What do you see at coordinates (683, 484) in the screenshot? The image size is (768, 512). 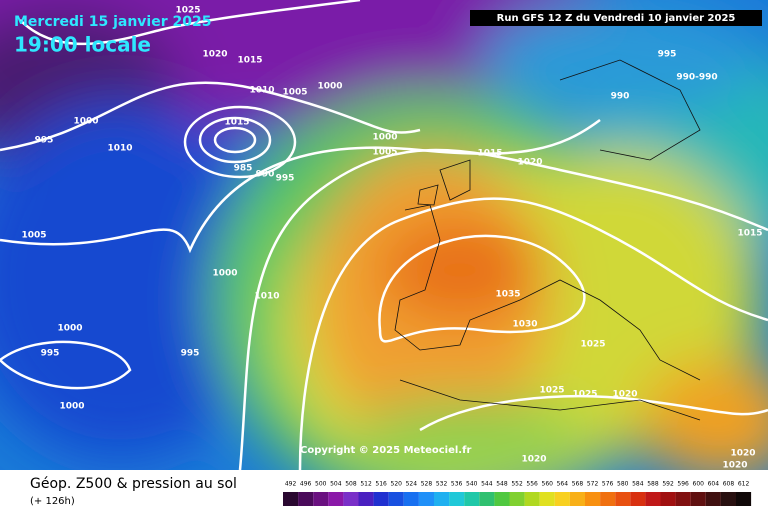 I see `colorbar-label: 596` at bounding box center [683, 484].